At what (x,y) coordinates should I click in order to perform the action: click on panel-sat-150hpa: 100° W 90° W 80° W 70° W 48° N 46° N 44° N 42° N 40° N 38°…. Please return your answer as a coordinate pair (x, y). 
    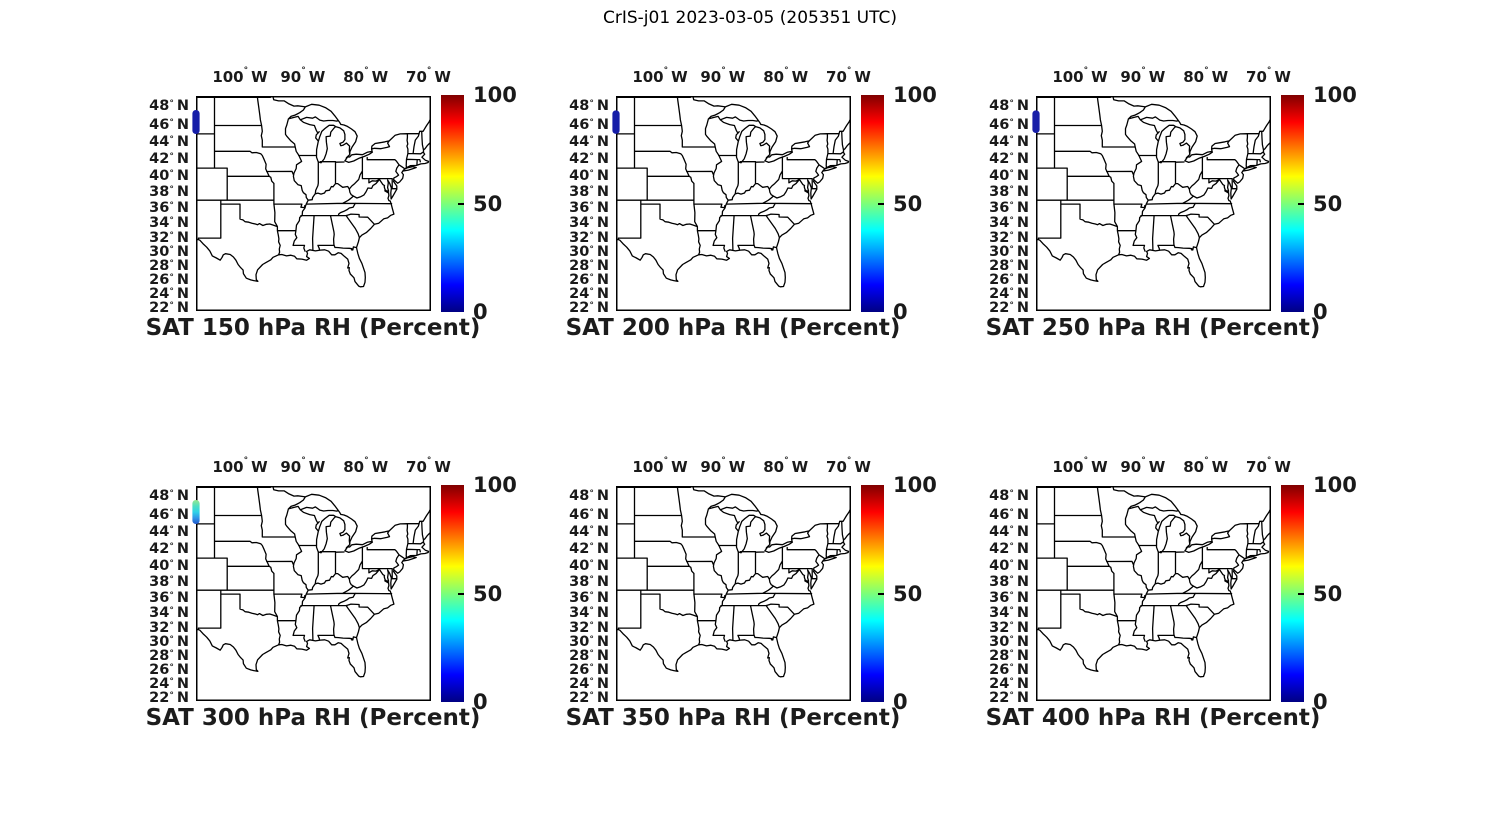
    Looking at the image, I should click on (331, 203).